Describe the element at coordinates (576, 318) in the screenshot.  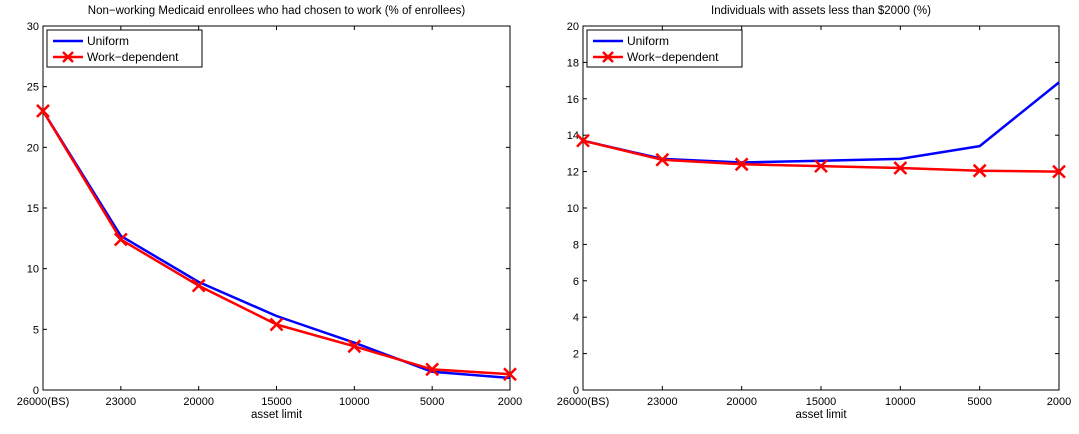
I see `y-tick-label: 4` at that location.